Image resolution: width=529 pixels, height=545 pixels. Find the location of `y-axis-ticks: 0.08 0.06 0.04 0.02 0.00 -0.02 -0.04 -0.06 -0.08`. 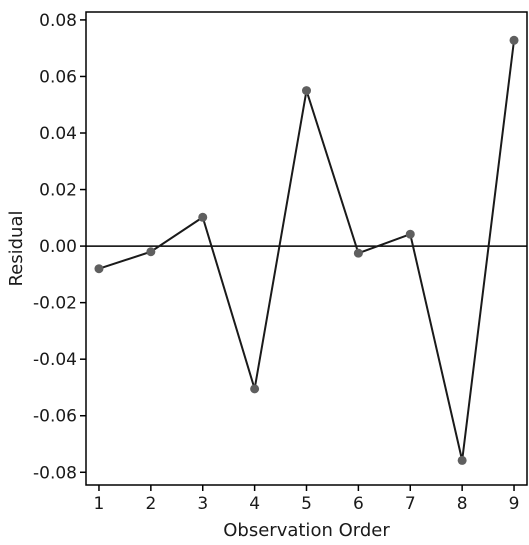

y-axis-ticks: 0.08 0.06 0.04 0.02 0.00 -0.02 -0.04 -0.06 -0.08 is located at coordinates (59, 247).